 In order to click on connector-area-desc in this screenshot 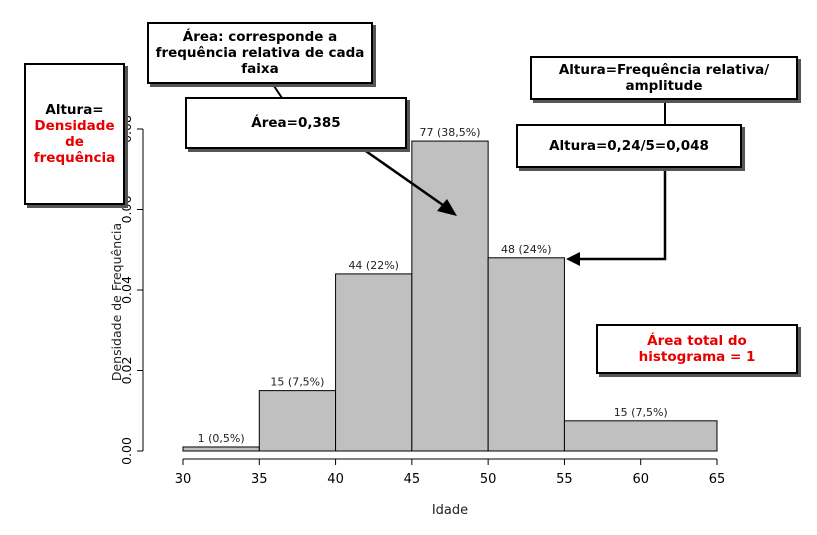, I will do `click(277, 90)`.